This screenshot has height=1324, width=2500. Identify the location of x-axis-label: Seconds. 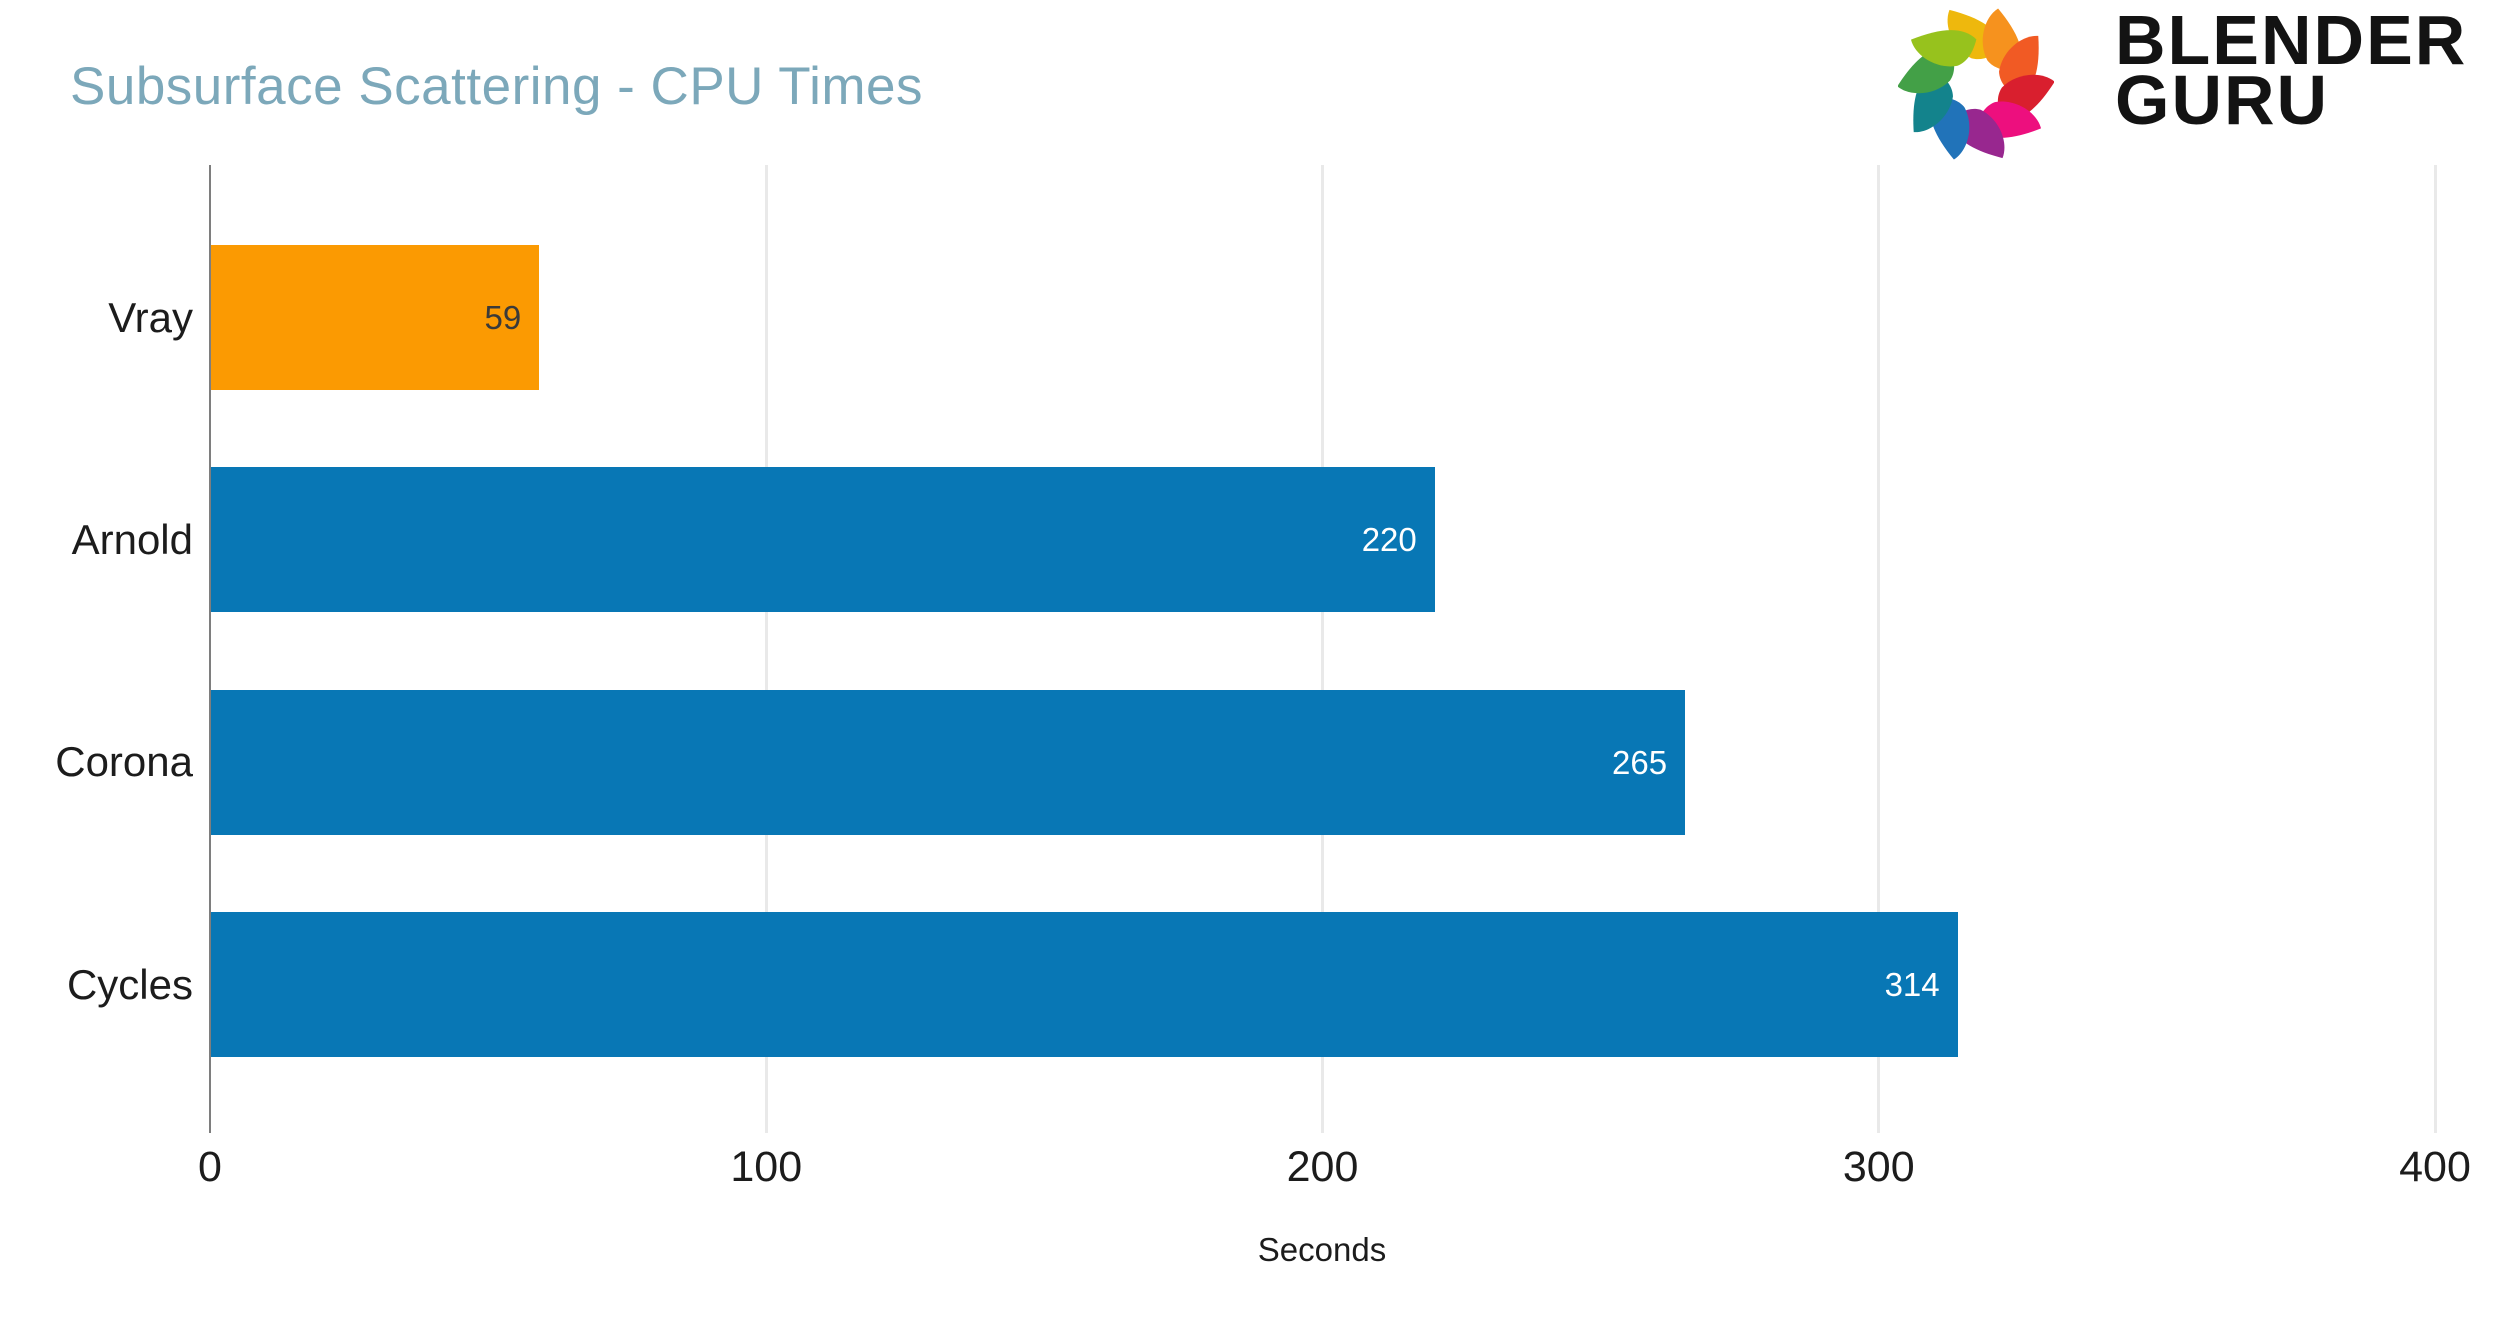
(1322, 1249).